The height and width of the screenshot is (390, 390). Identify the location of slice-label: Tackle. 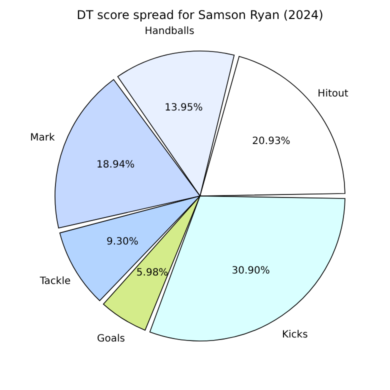
(54, 282).